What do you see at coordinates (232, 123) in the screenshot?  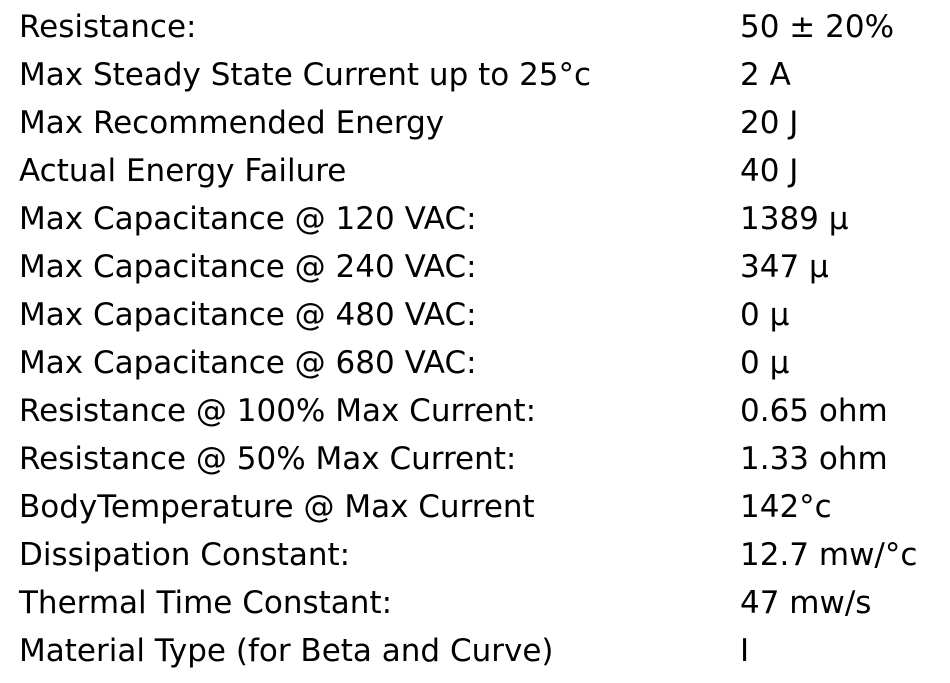 I see `spec-label: Max Recommended Energy` at bounding box center [232, 123].